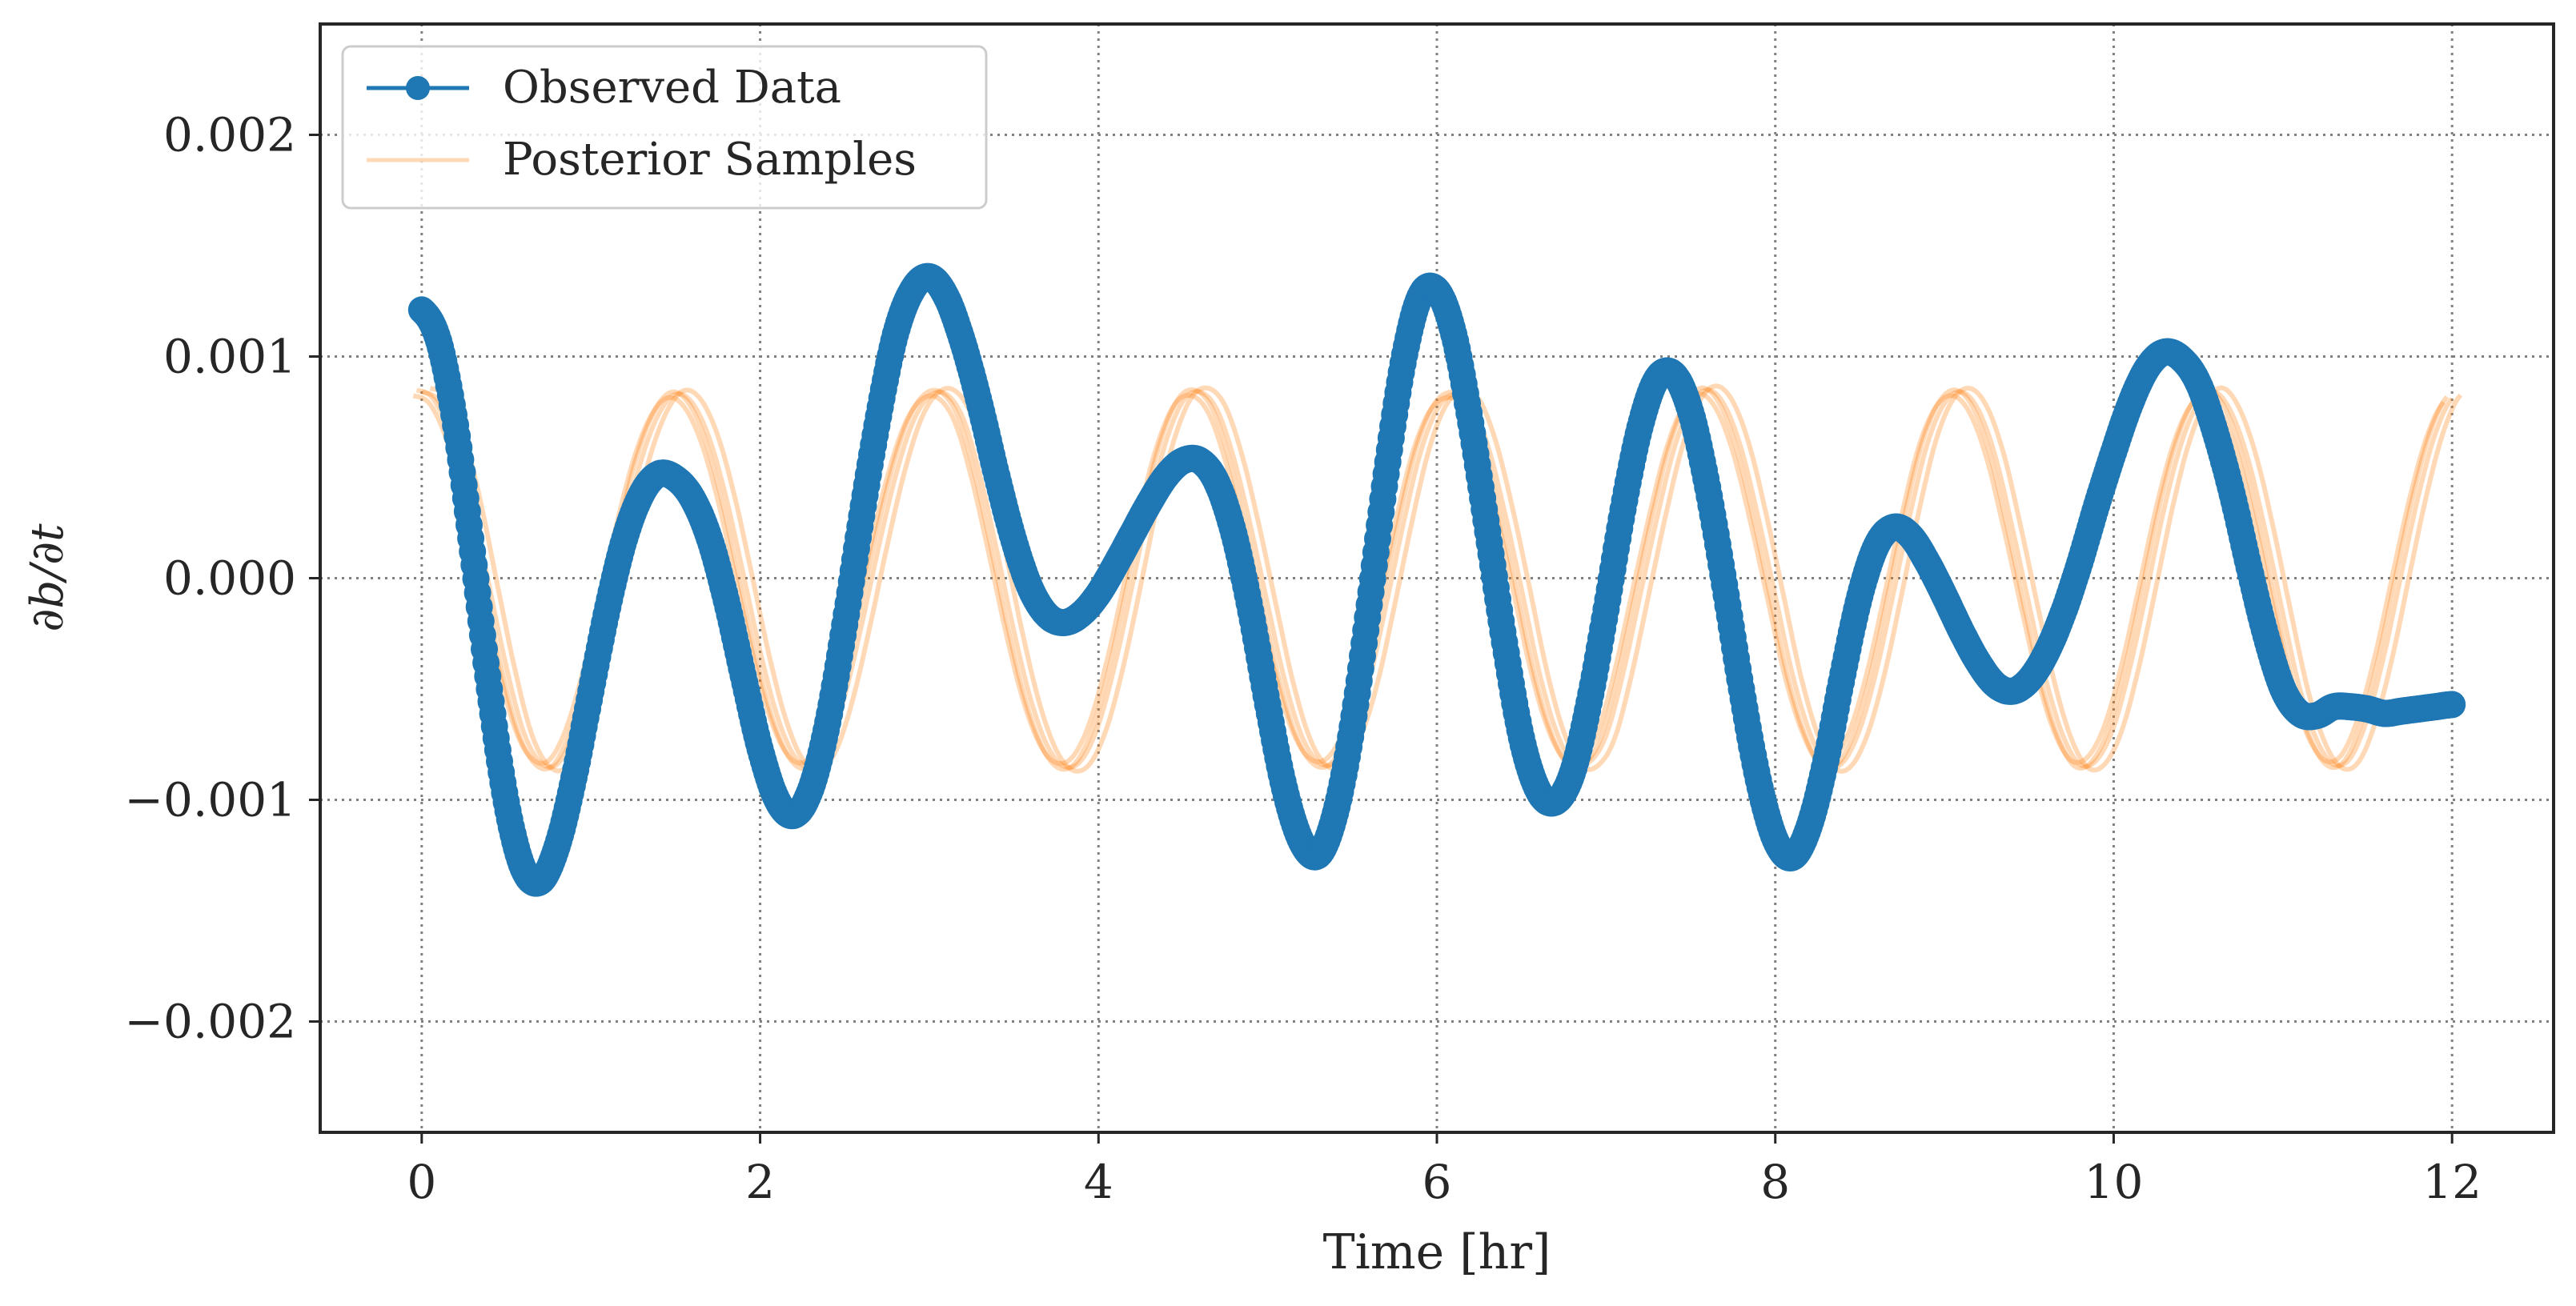 Image resolution: width=2576 pixels, height=1306 pixels. What do you see at coordinates (1098, 1182) in the screenshot?
I see `x-tick-label: 4` at bounding box center [1098, 1182].